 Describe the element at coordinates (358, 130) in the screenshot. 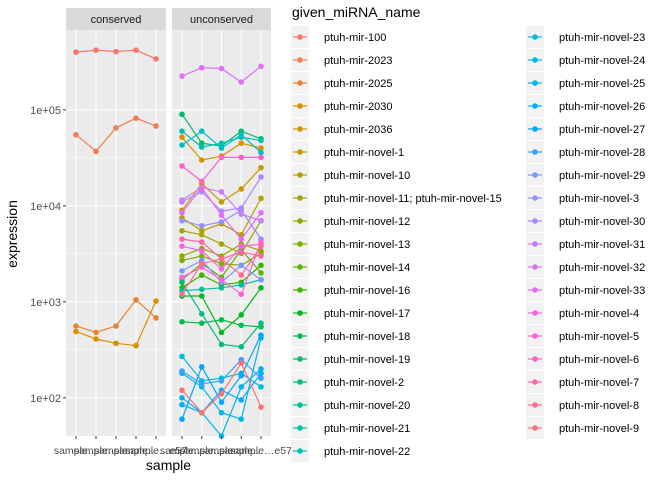

I see `legend-label: ptuh-mir-2036` at that location.